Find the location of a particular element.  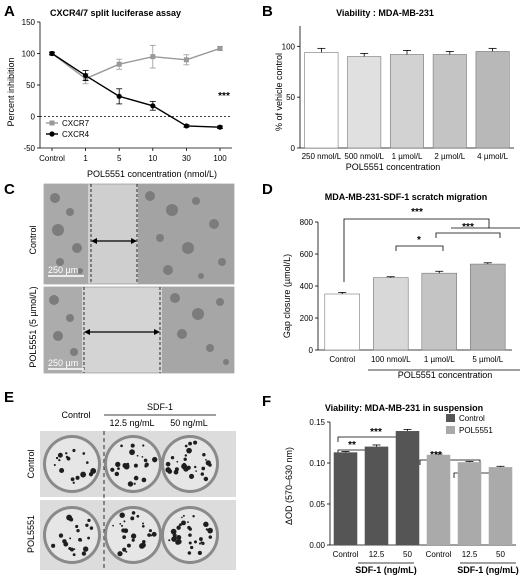

panel-f-title: Viability: MDA-MB-231 in suspension is located at coordinates (404, 408).